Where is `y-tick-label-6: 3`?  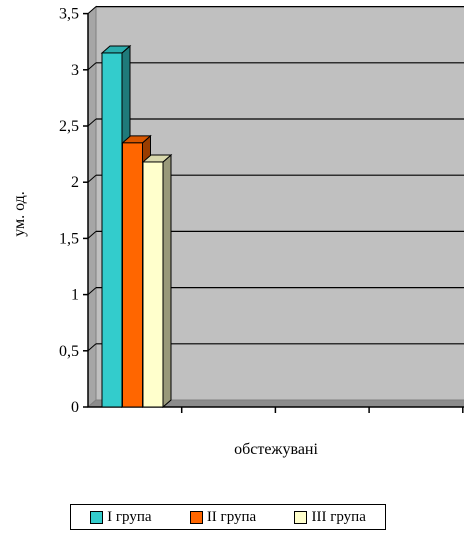
y-tick-label-6: 3 is located at coordinates (75, 70).